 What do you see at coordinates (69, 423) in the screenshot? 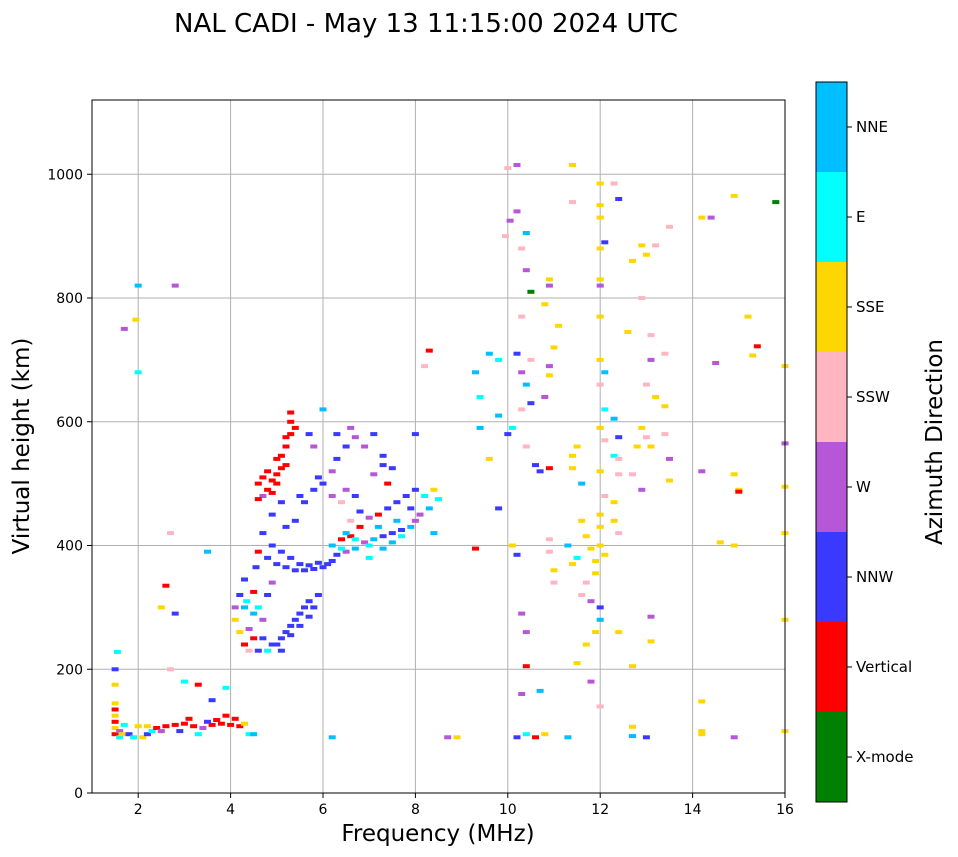
I see `y-tick-label: 600` at bounding box center [69, 423].